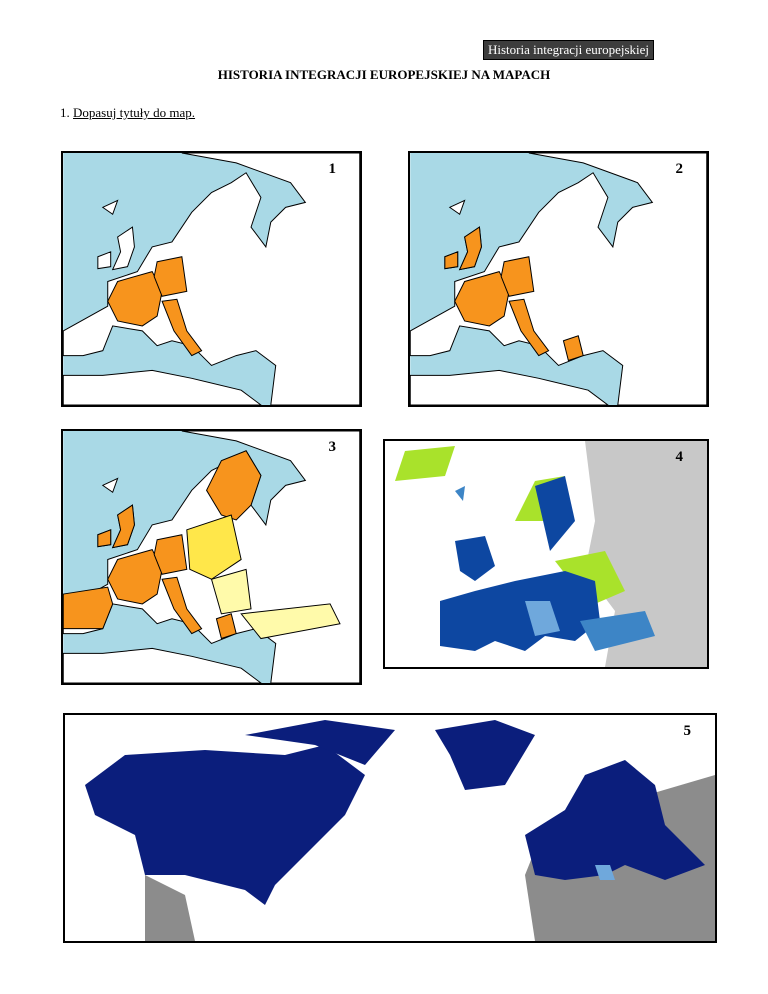 This screenshot has height=994, width=768. Describe the element at coordinates (679, 457) in the screenshot. I see `map-label: 4` at that location.